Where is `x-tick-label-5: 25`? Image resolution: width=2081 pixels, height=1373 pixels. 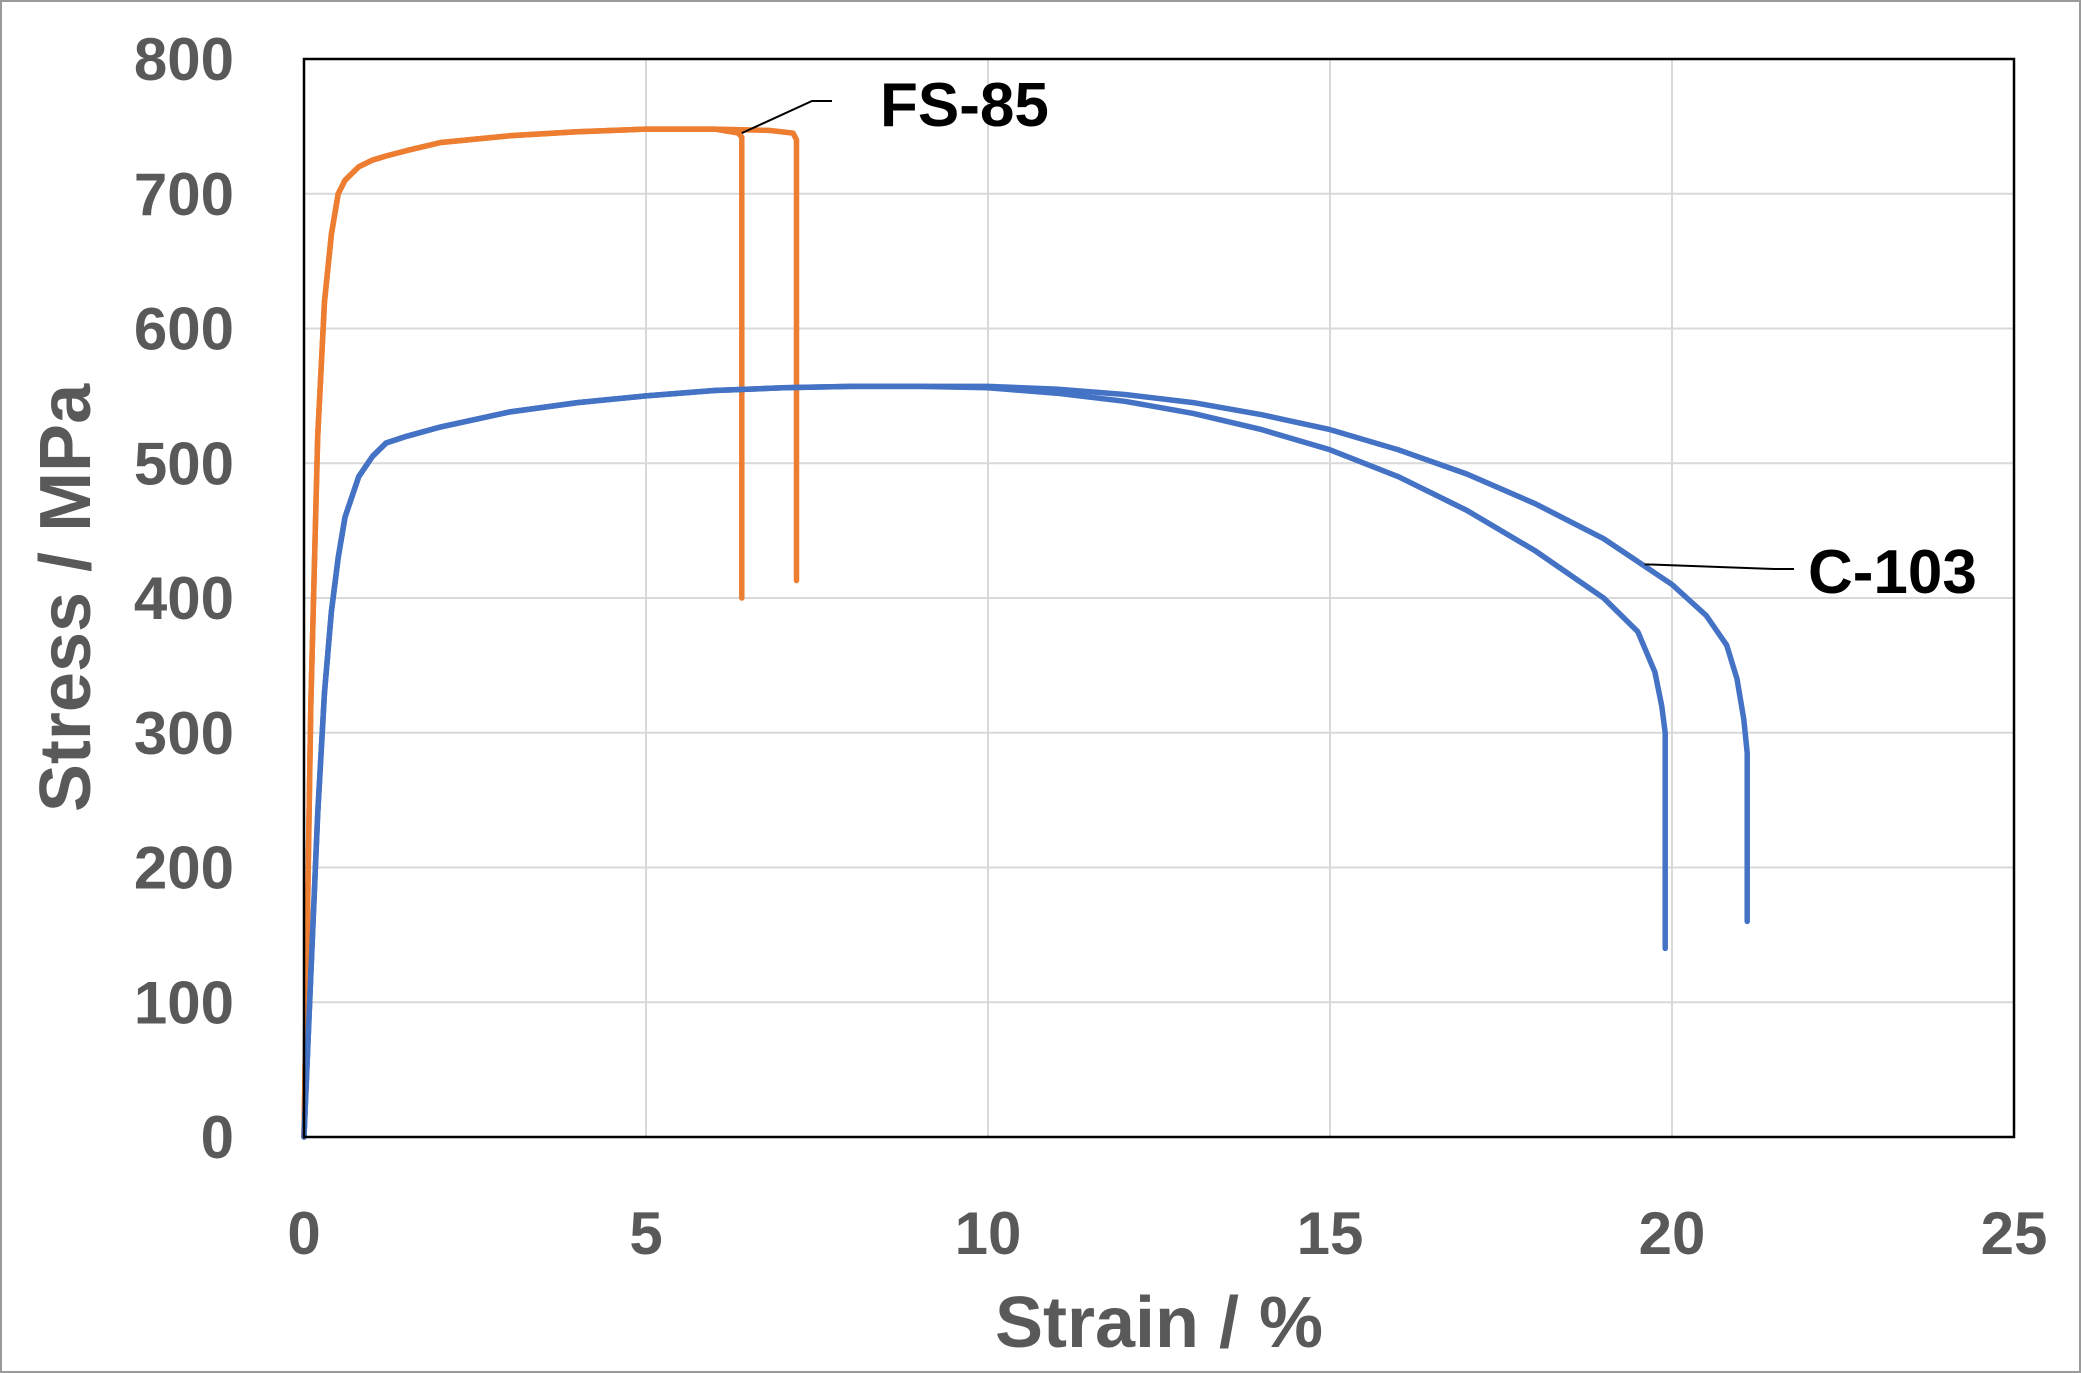
x-tick-label-5: 25 is located at coordinates (2014, 1233).